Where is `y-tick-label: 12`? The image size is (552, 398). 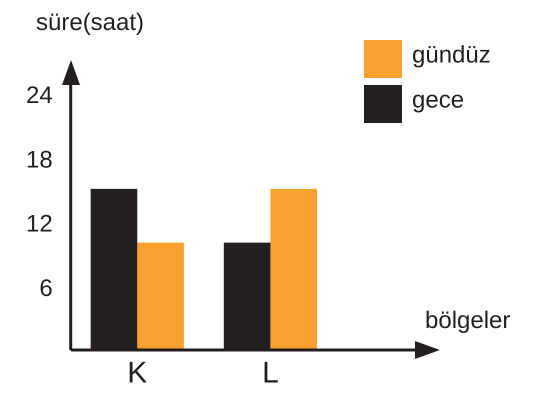 y-tick-label: 12 is located at coordinates (39, 224).